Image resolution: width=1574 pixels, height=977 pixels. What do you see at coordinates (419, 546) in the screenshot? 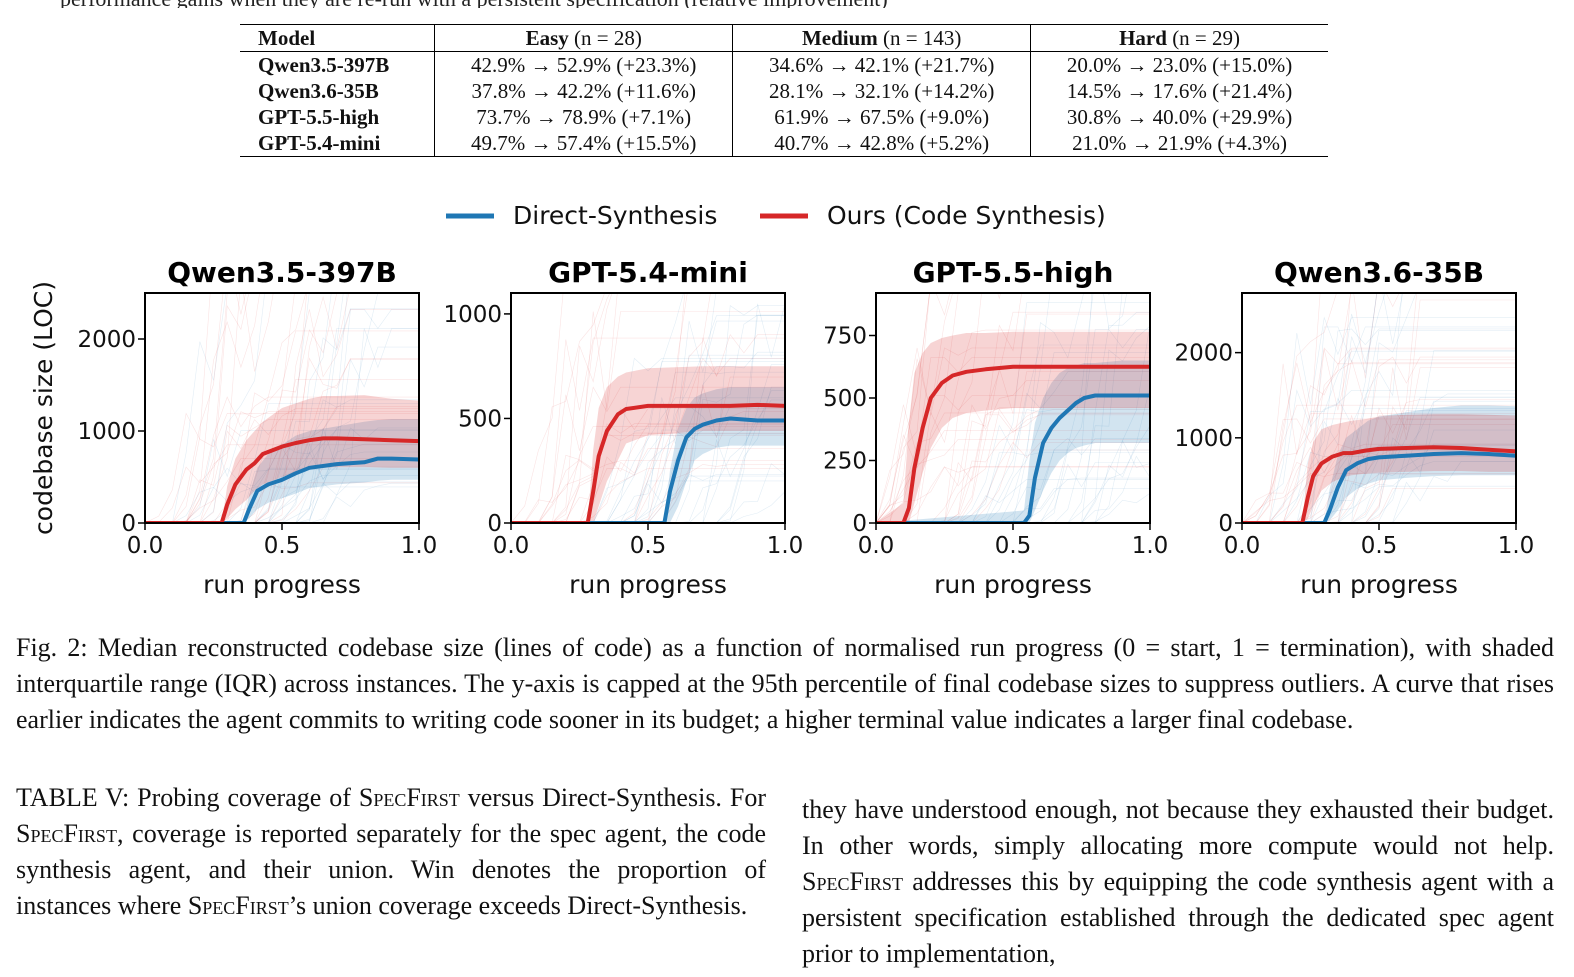
I see `x-tick-label: 1.0` at bounding box center [419, 546].